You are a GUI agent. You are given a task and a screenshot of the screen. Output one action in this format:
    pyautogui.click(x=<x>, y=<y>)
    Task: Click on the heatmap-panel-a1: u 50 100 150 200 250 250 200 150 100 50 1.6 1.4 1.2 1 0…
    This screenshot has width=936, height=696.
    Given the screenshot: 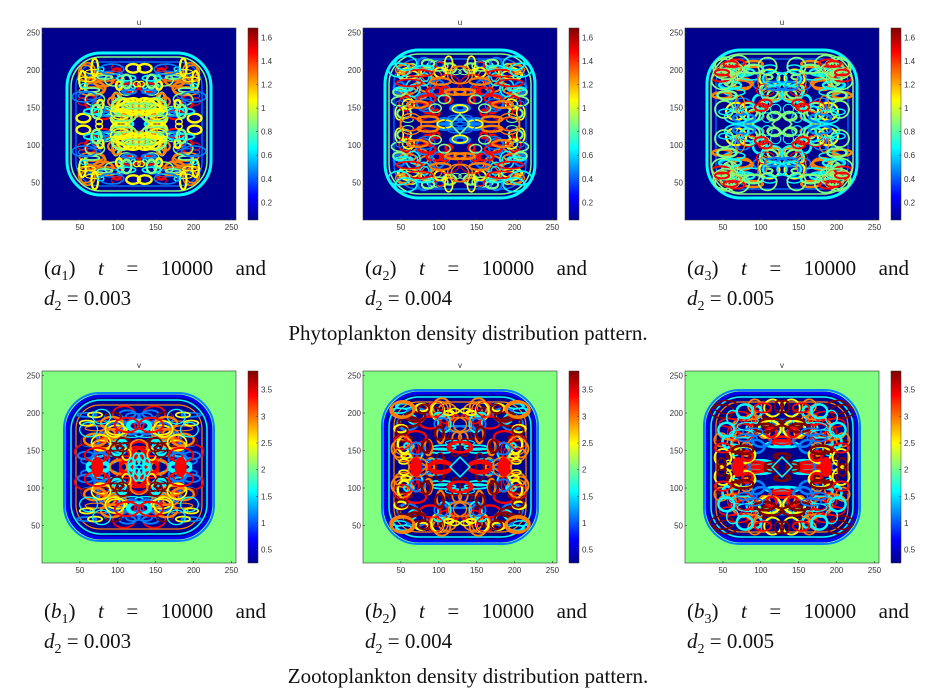 What is the action you would take?
    pyautogui.click(x=145, y=131)
    